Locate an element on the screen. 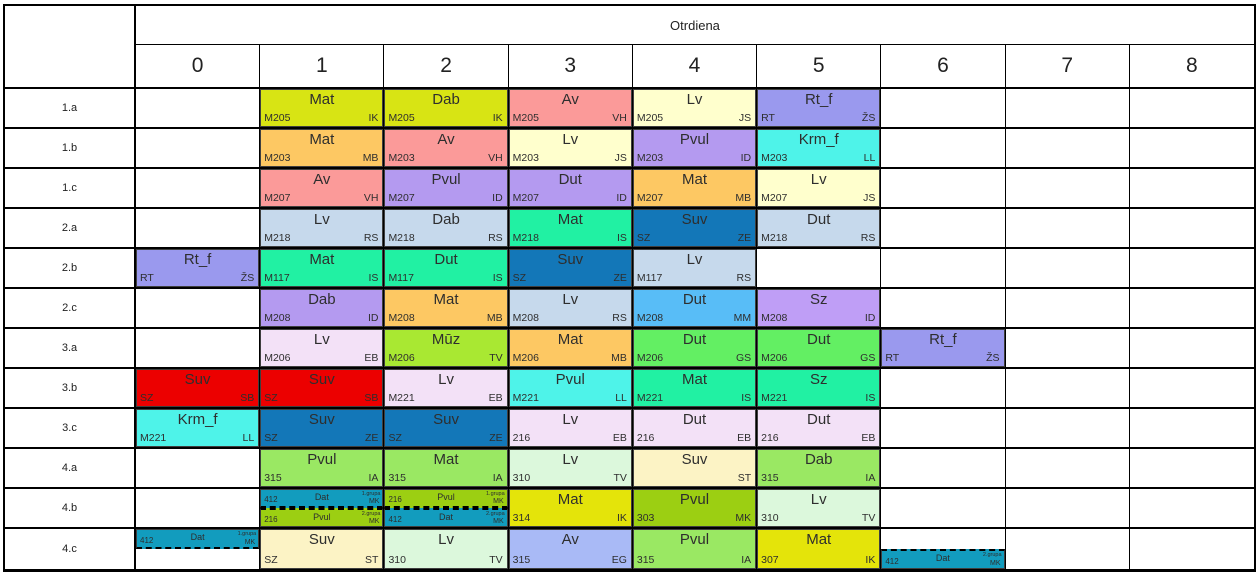  lesson-block: Dut M207 ID is located at coordinates (570, 188).